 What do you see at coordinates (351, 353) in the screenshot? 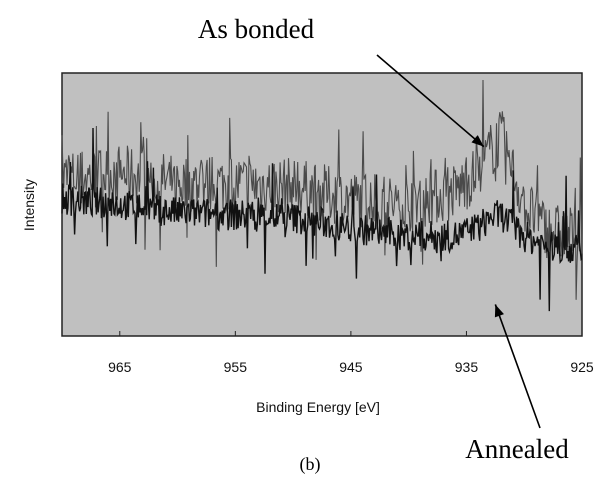
I see `x-axis-ticks: 965 955 945 935 925` at bounding box center [351, 353].